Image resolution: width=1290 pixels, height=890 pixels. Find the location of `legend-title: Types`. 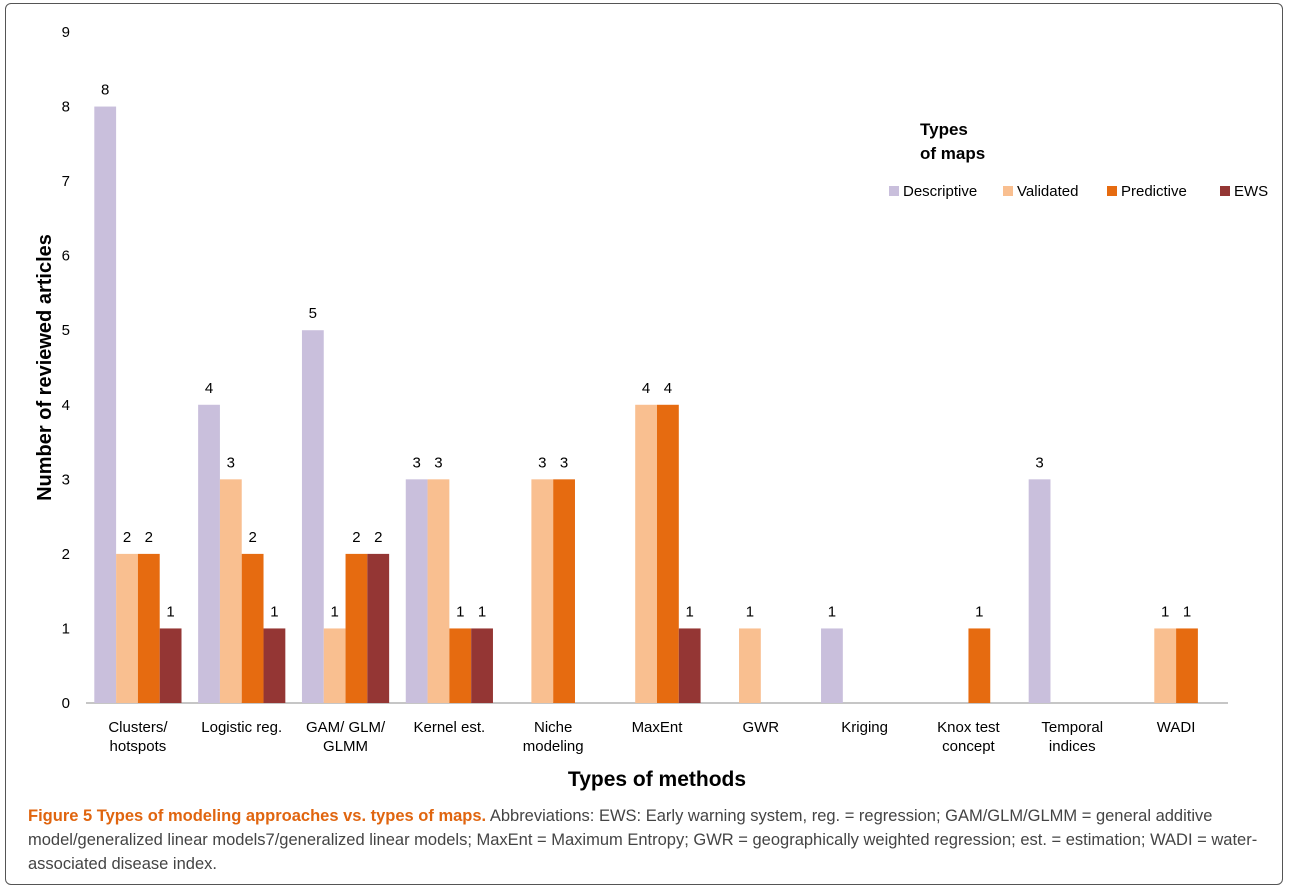

legend-title: Types is located at coordinates (944, 129).